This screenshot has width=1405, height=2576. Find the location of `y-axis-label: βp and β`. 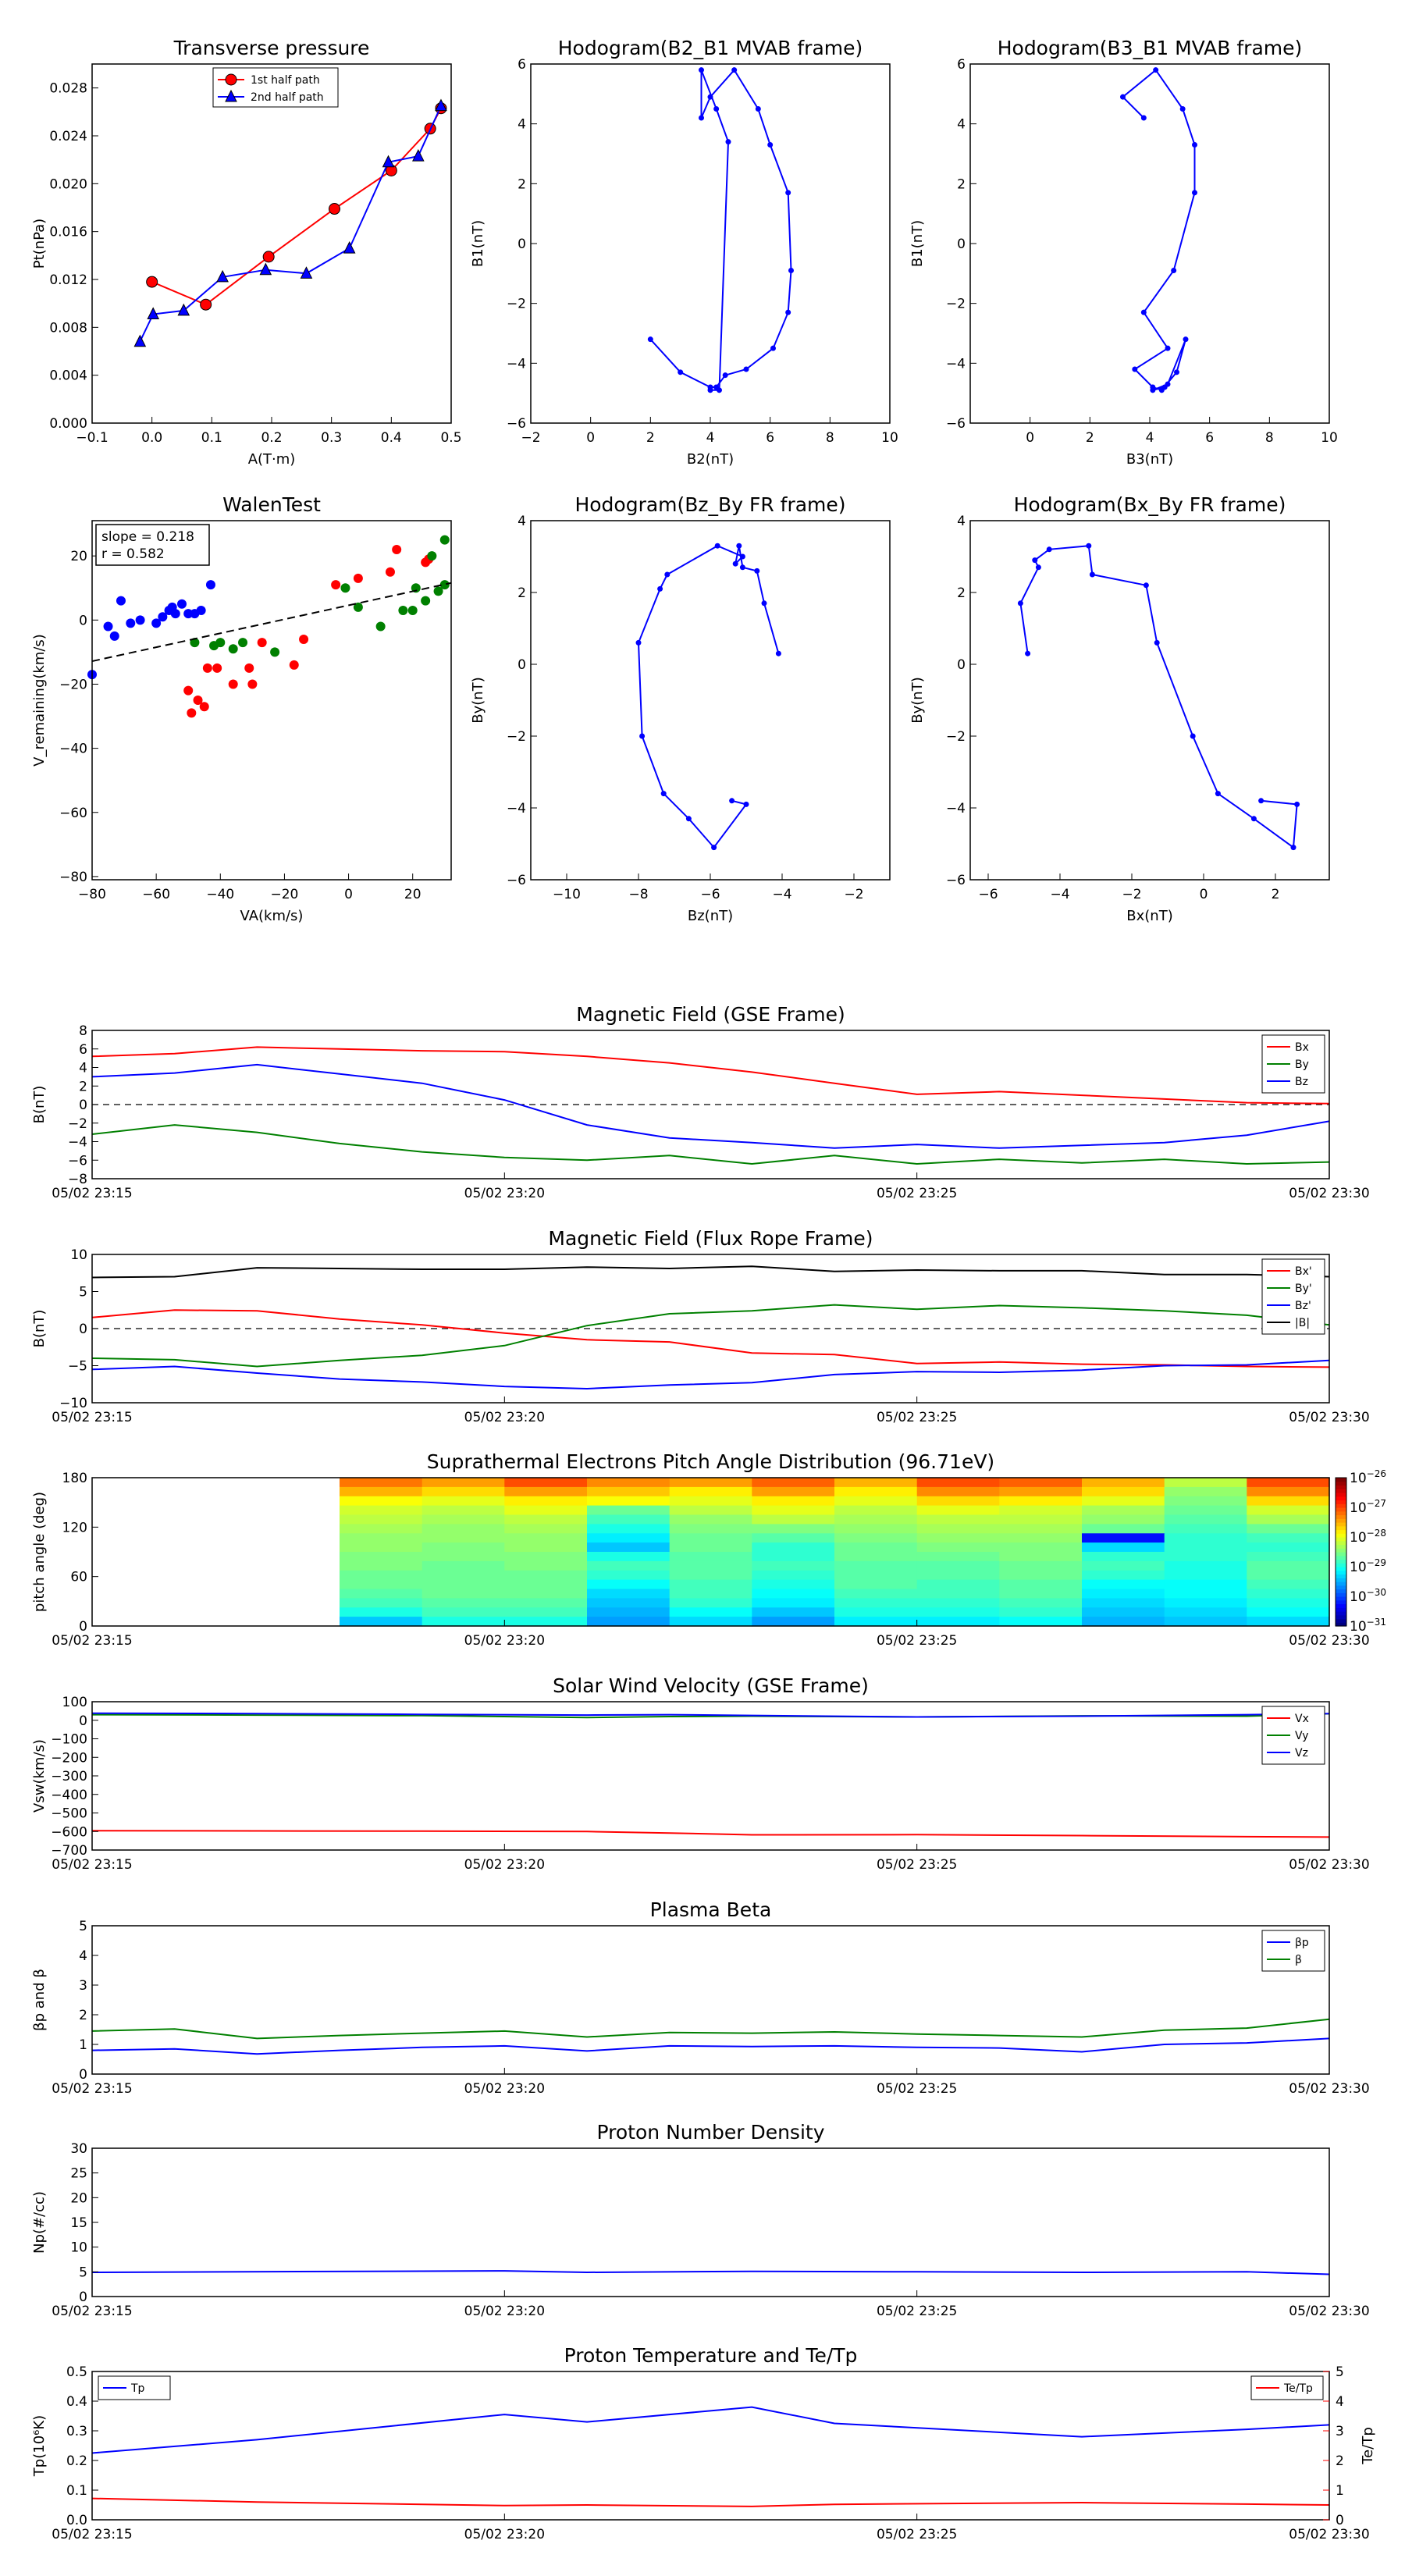

y-axis-label: βp and β is located at coordinates (40, 2000).